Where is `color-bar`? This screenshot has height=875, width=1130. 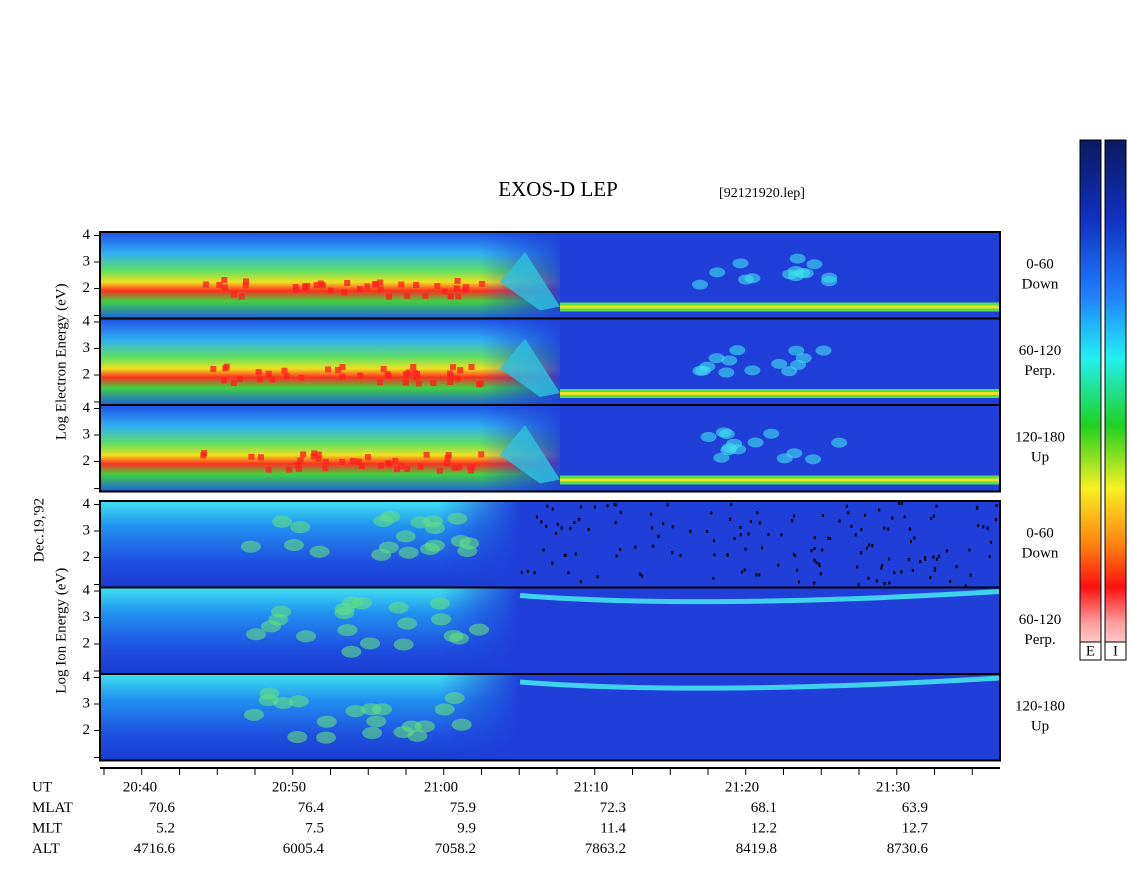 color-bar is located at coordinates (1115, 400).